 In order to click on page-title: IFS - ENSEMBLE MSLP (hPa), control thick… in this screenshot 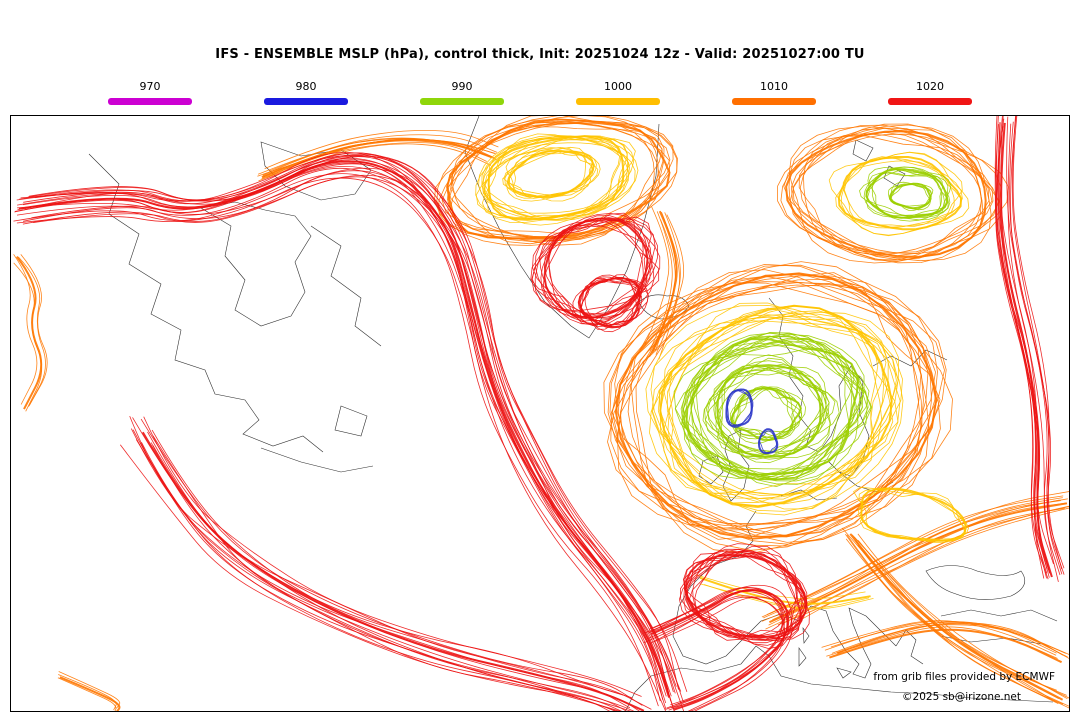, I will do `click(540, 54)`.